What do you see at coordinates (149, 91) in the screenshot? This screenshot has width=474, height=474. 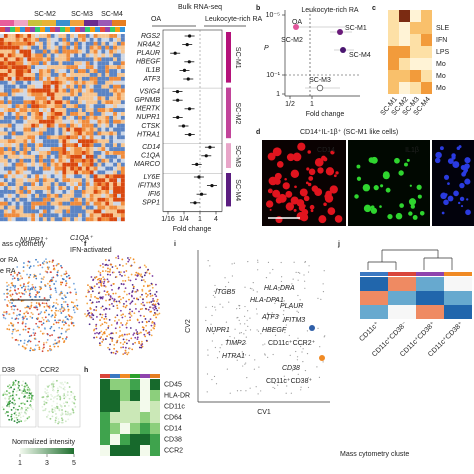 I see `label: VSIG4` at bounding box center [149, 91].